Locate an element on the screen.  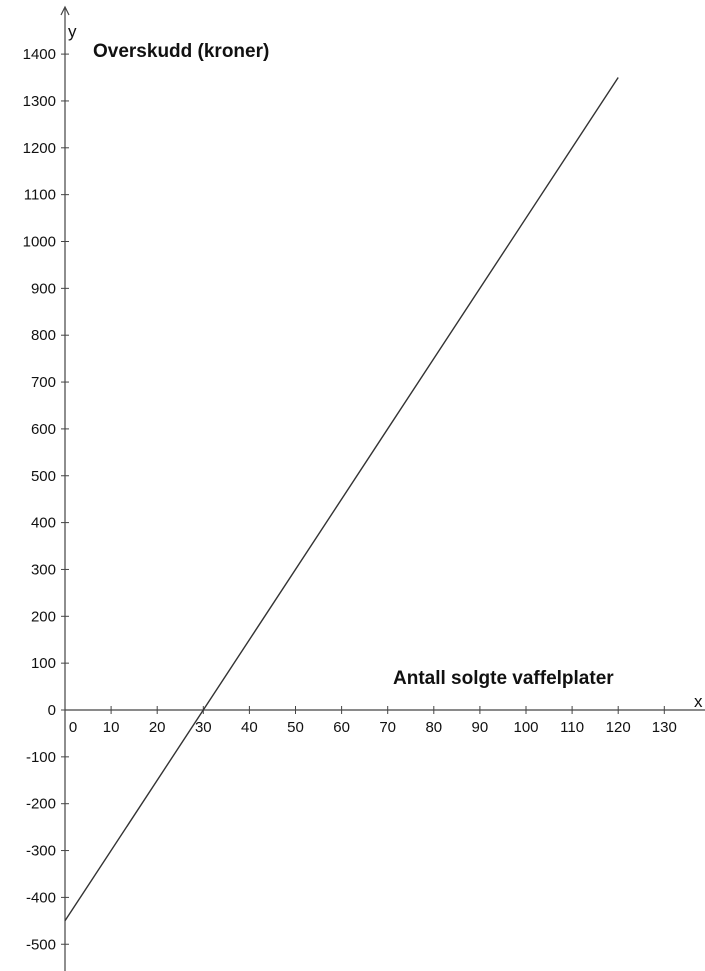
x-tick-label: 10 is located at coordinates (111, 727).